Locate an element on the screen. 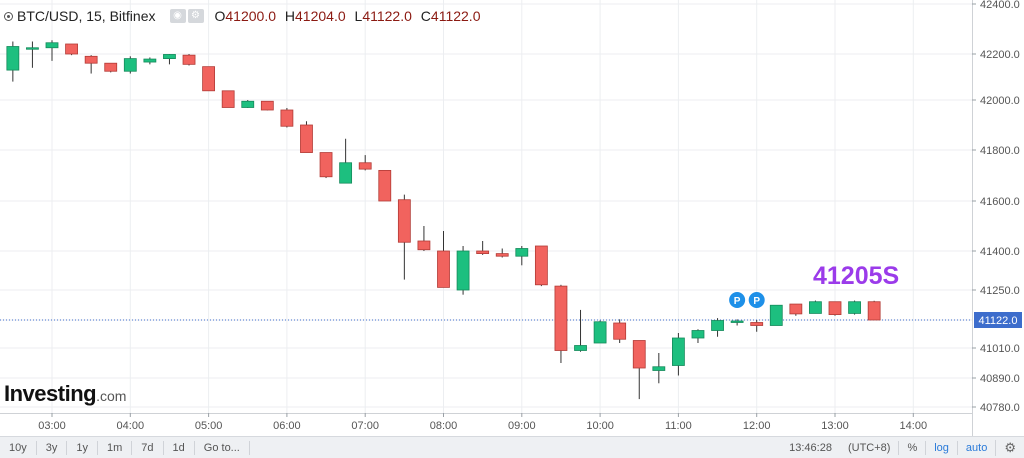 This screenshot has height=458, width=1024. symbol-title: BTC/USD, 15, Bitfinex is located at coordinates (86, 16).